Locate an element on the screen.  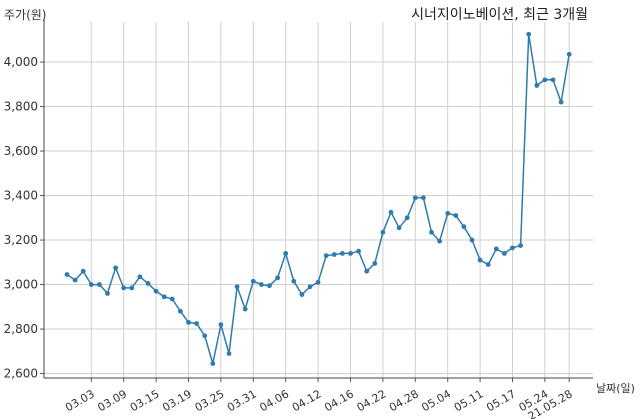
y-tick-label: 3,600 is located at coordinates (21, 151).